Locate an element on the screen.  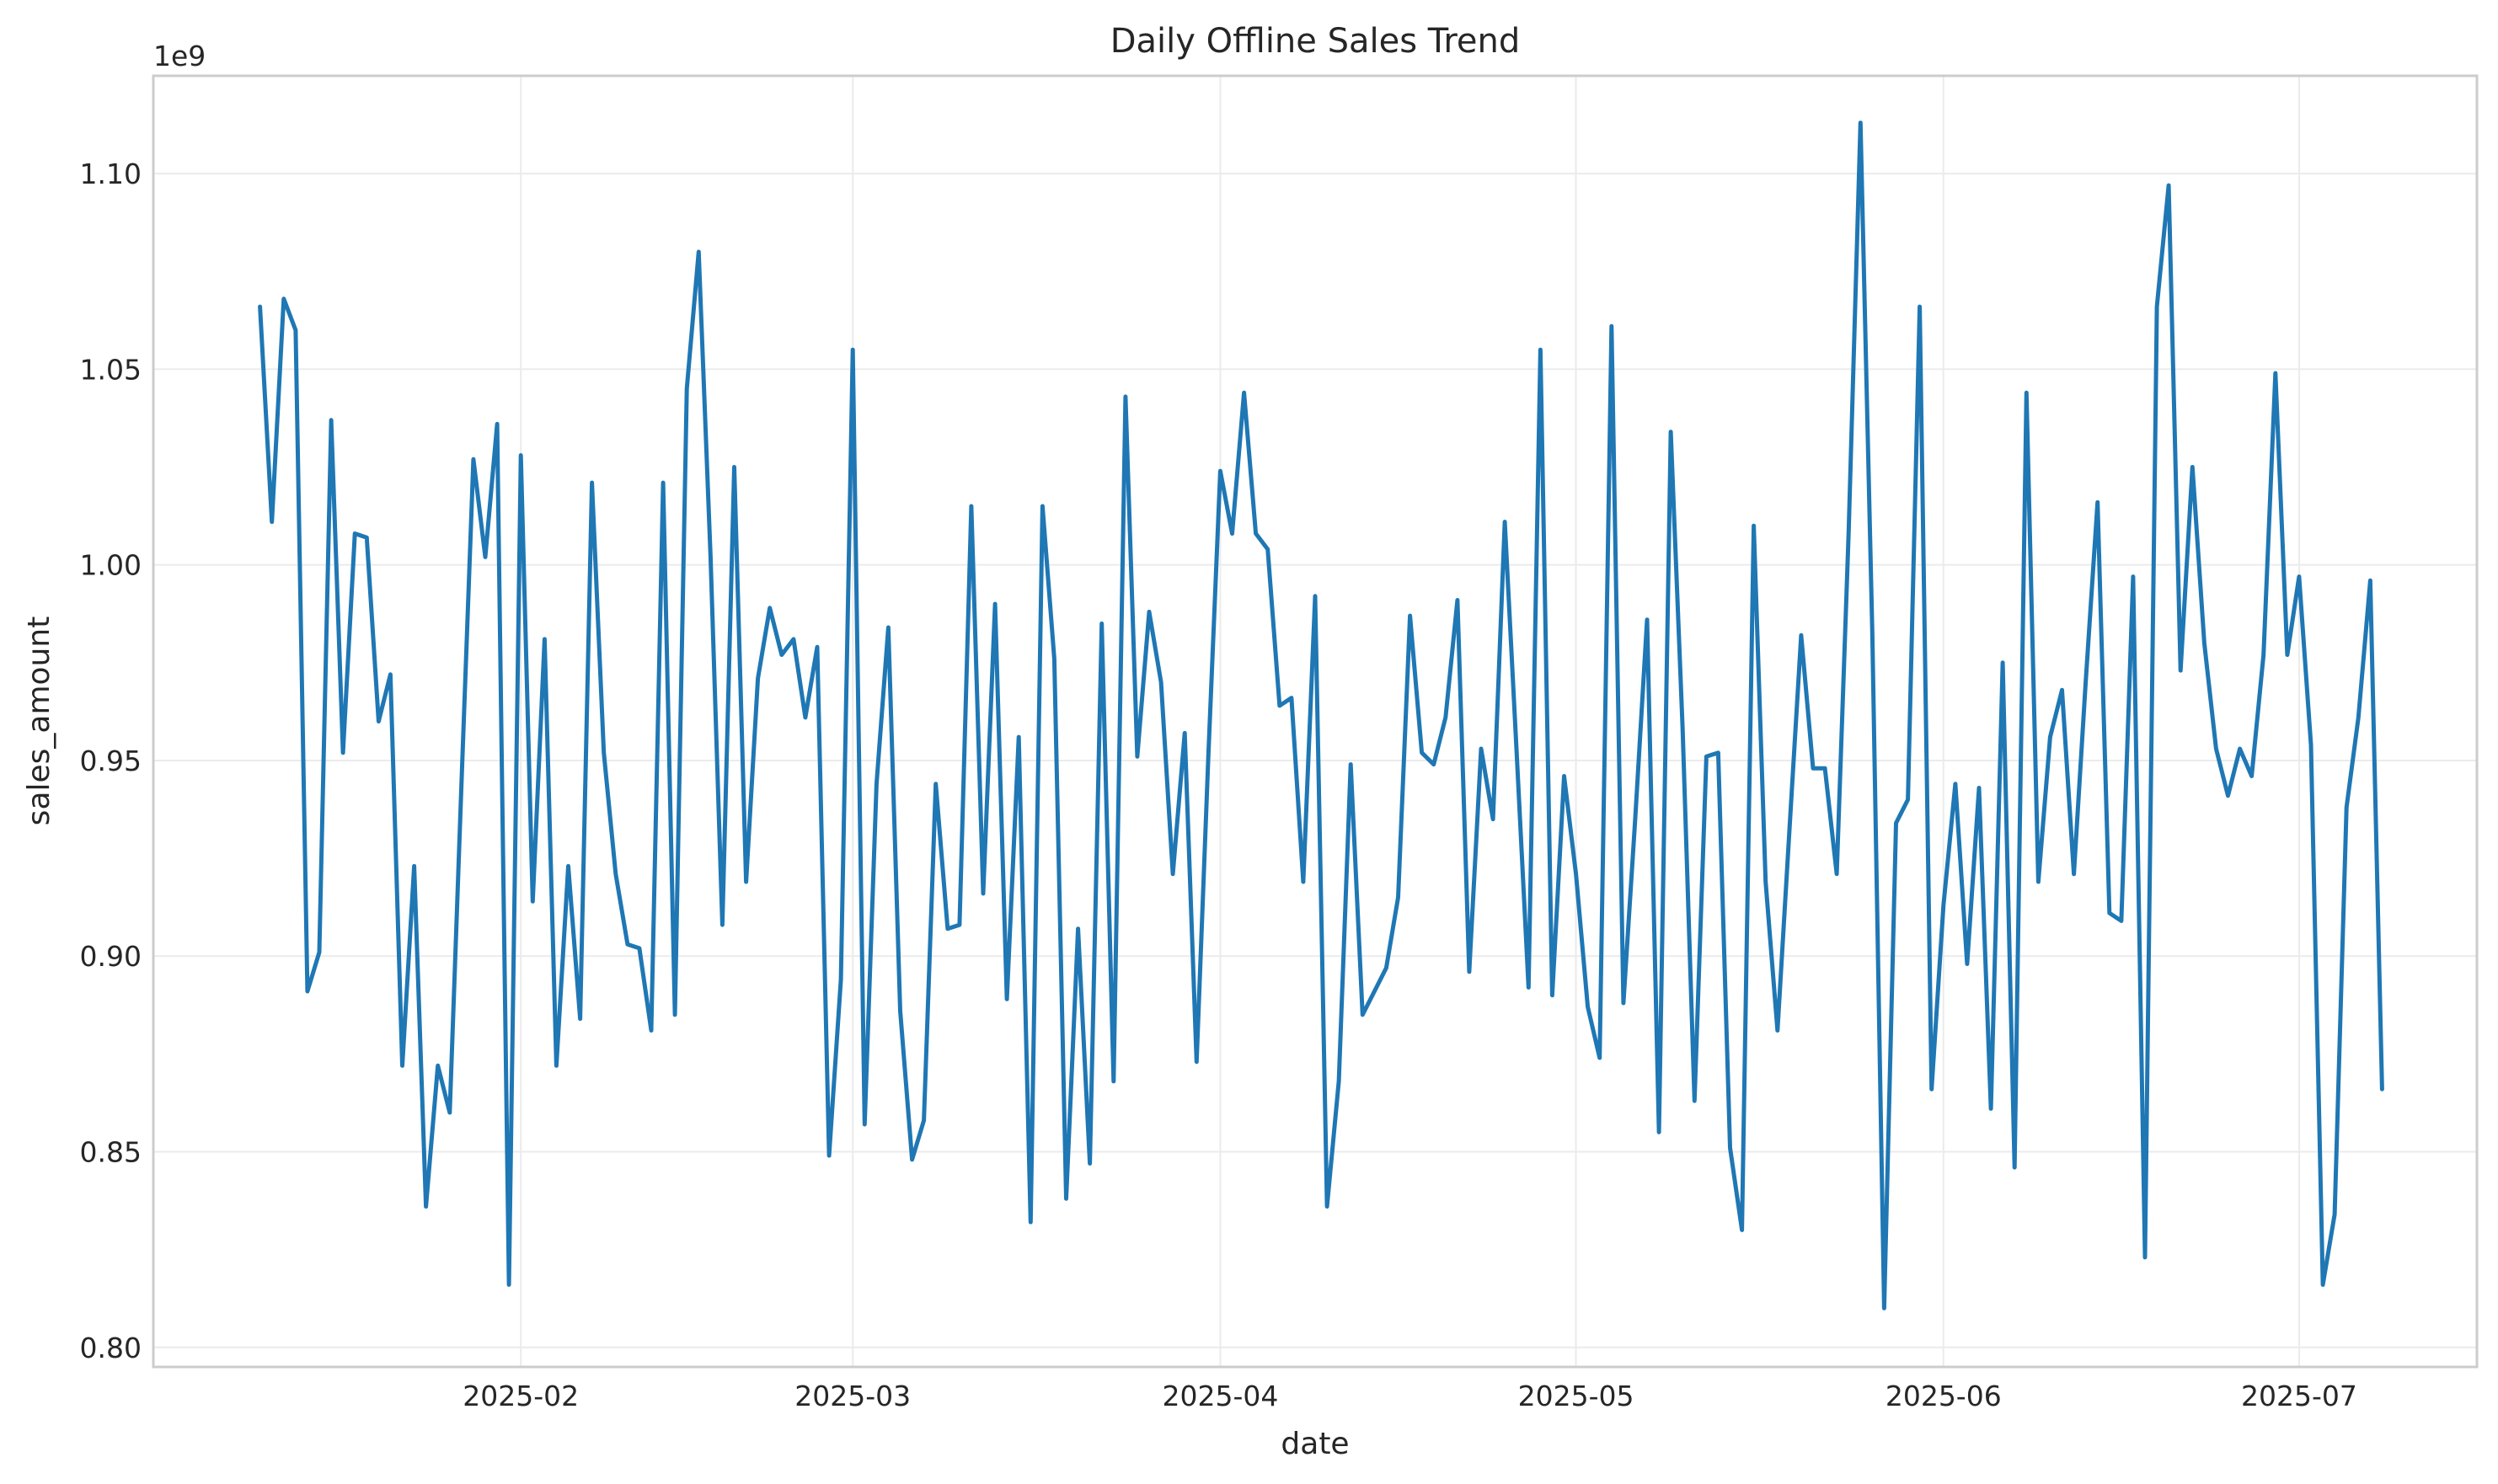
y-tick-label: 0.85 is located at coordinates (111, 1152).